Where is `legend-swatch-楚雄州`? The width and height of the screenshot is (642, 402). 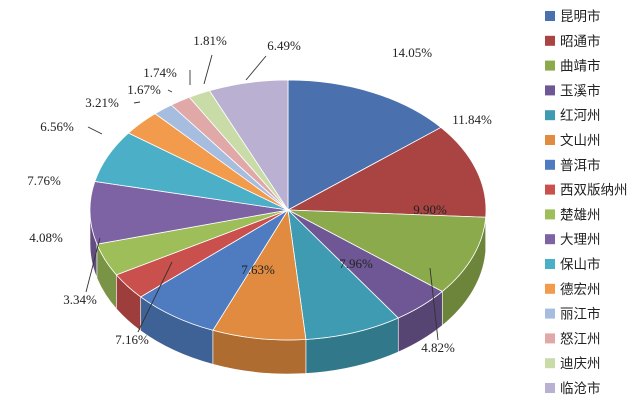
legend-swatch-楚雄州 is located at coordinates (550, 214).